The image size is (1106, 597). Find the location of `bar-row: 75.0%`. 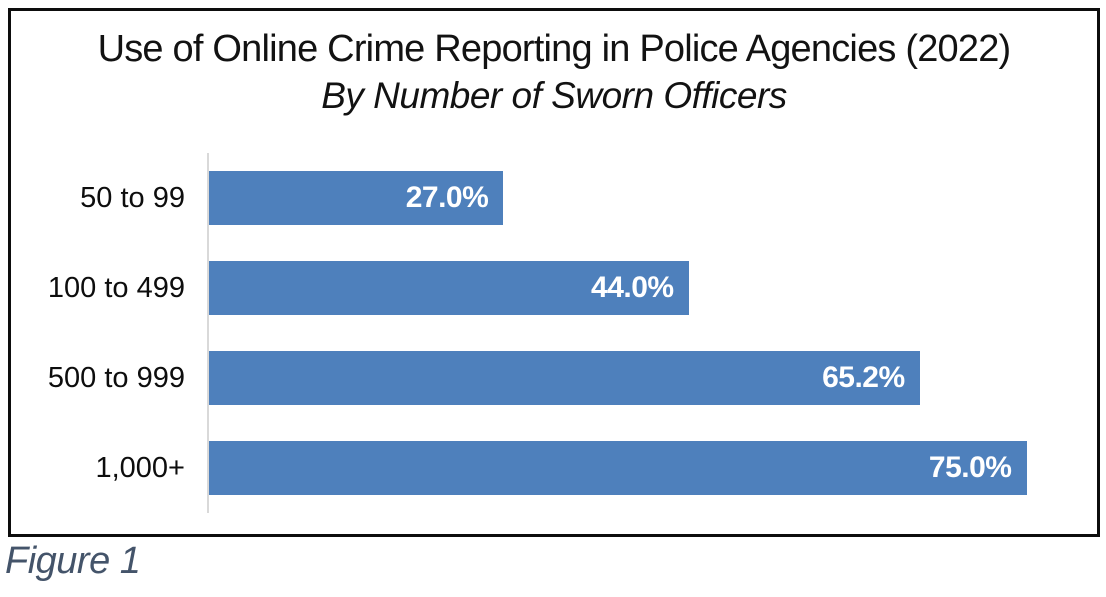

bar-row: 75.0% is located at coordinates (645, 468).